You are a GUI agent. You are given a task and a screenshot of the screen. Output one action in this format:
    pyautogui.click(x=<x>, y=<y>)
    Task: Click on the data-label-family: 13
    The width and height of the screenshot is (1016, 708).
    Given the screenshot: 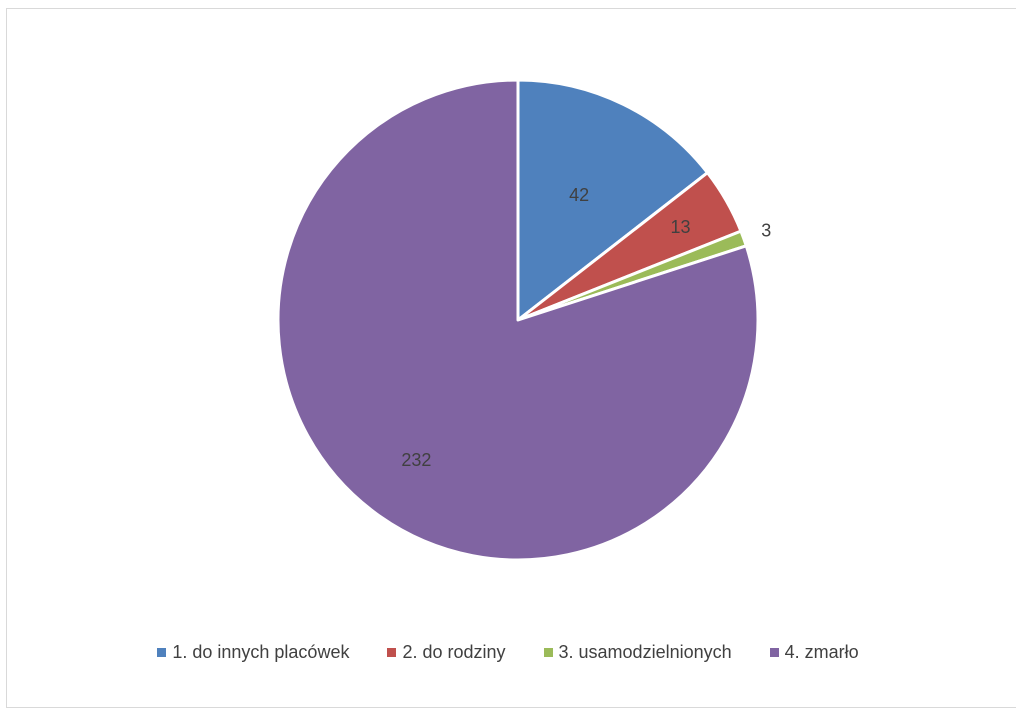 What is the action you would take?
    pyautogui.click(x=680, y=227)
    